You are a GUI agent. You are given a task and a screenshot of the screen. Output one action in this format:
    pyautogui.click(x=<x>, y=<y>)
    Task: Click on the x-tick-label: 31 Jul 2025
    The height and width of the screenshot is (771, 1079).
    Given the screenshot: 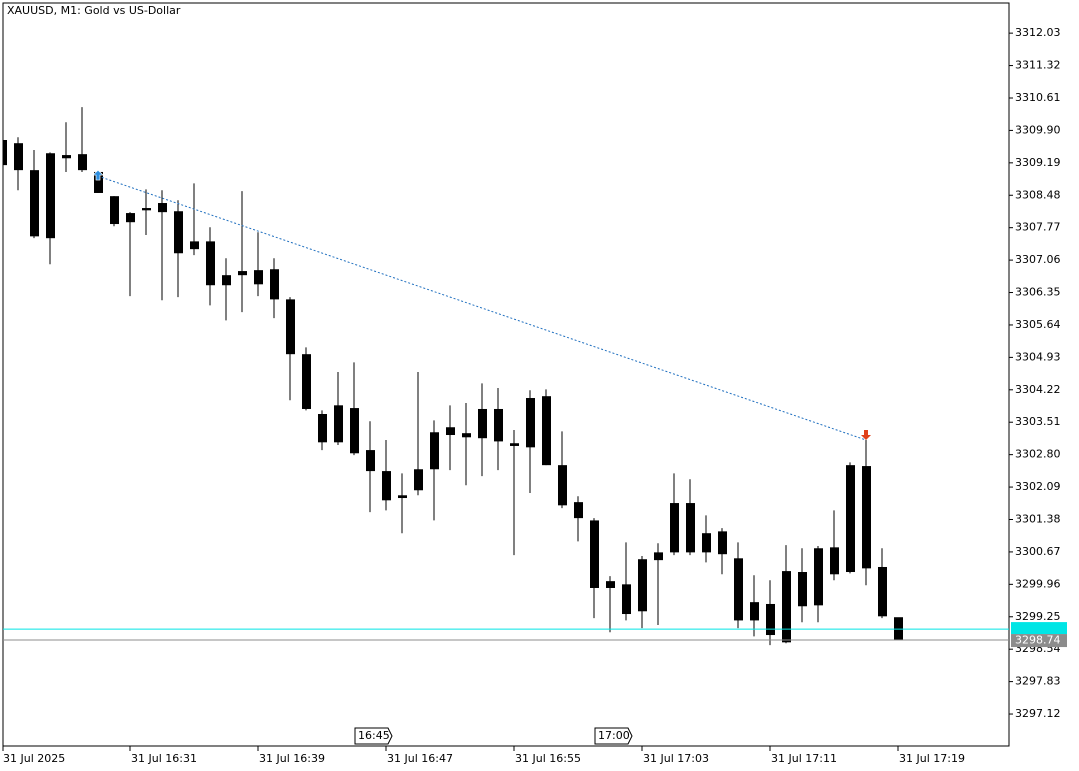 What is the action you would take?
    pyautogui.click(x=34, y=758)
    